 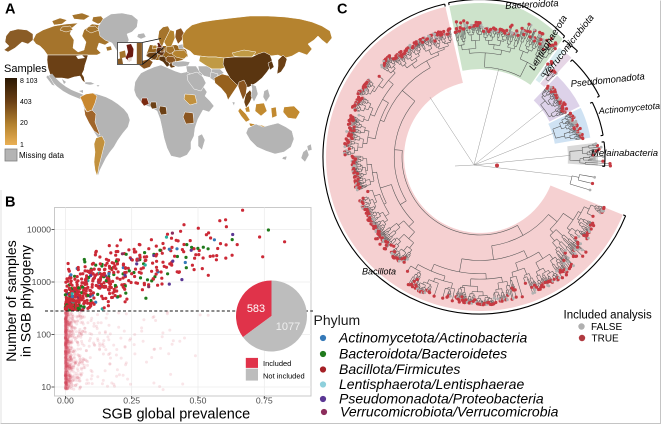 What do you see at coordinates (41, 282) in the screenshot?
I see `svg-text: 1000` at bounding box center [41, 282].